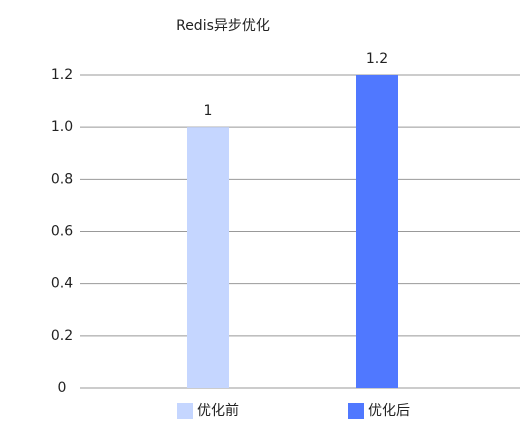  Describe the element at coordinates (62, 232) in the screenshot. I see `y-tick-label: 0.6` at that location.